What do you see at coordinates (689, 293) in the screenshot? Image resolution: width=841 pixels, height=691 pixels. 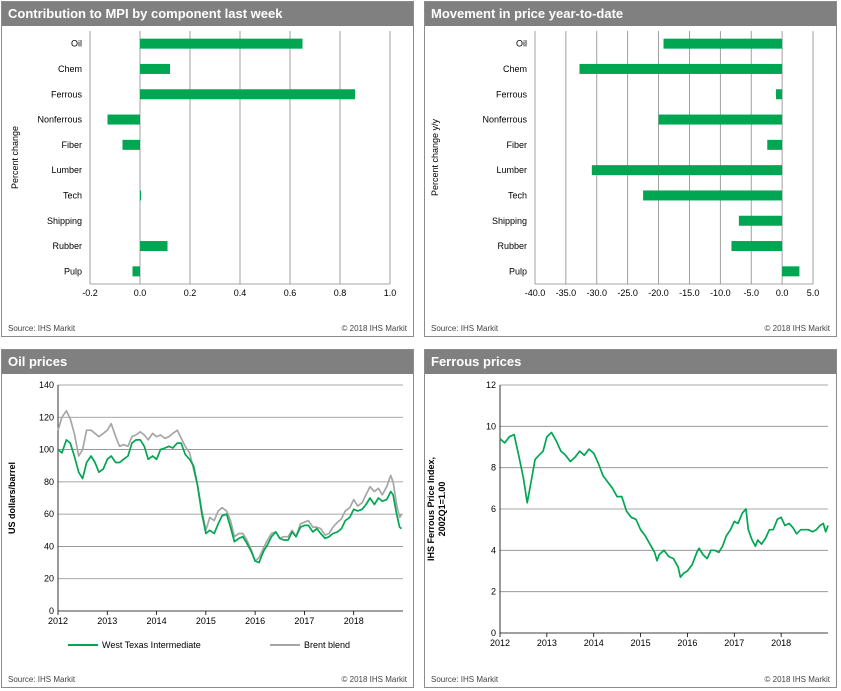 I see `x-tick-label: -15.0` at bounding box center [689, 293].